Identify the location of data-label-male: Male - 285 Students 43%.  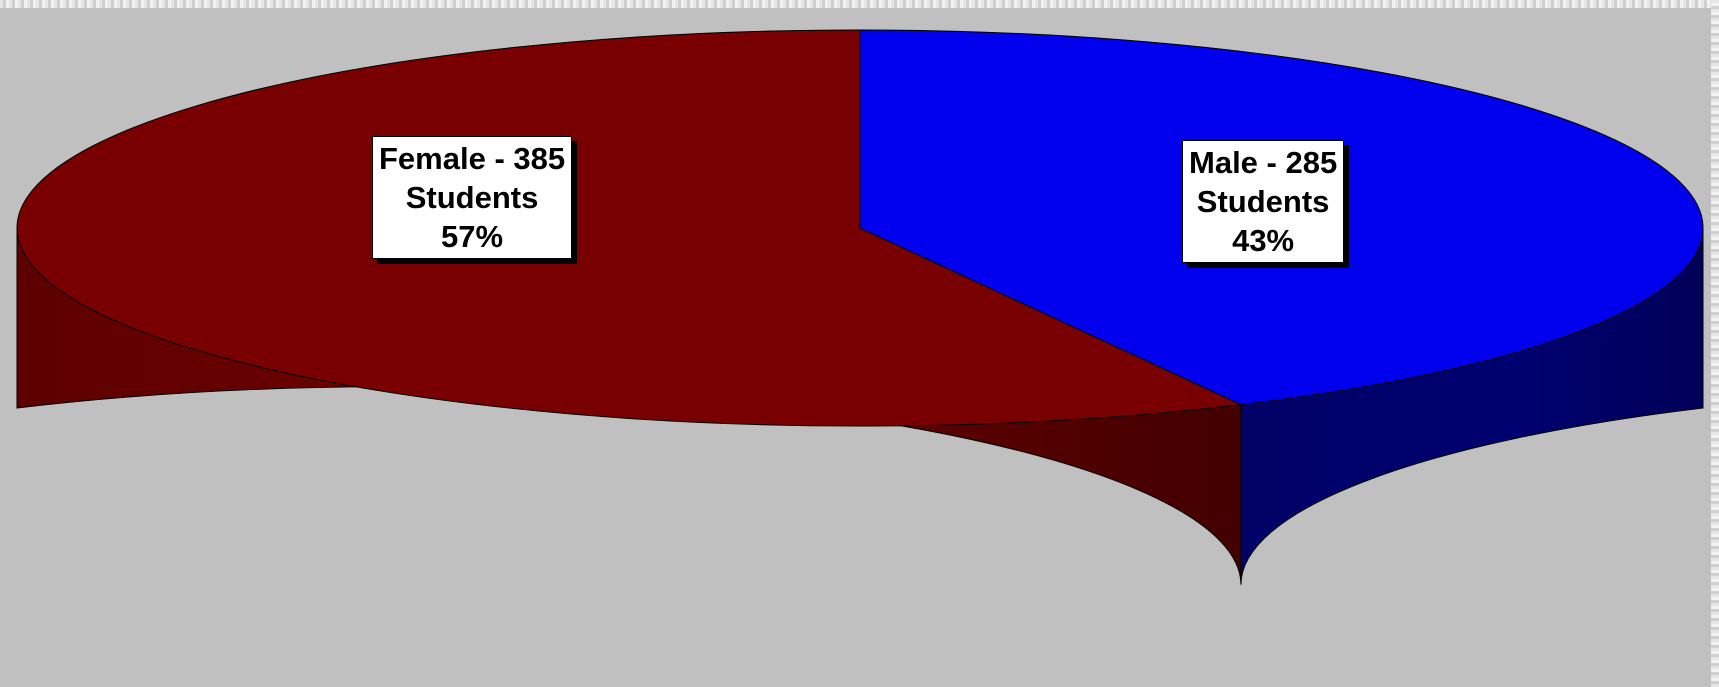
(1263, 201).